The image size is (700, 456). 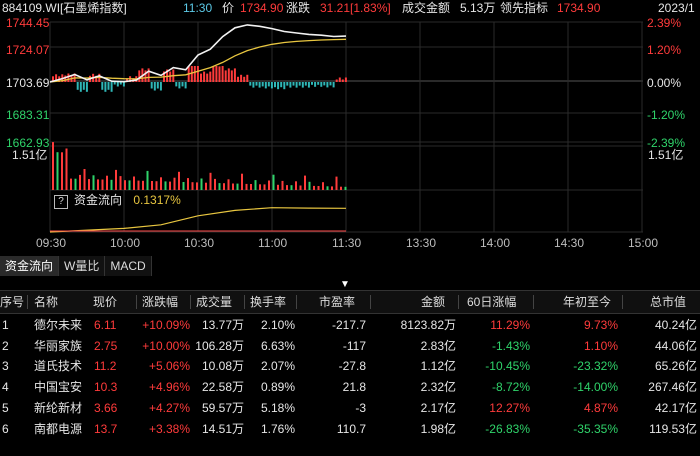 I want to click on price-axis-label-mid: 1703.69, so click(x=28, y=83).